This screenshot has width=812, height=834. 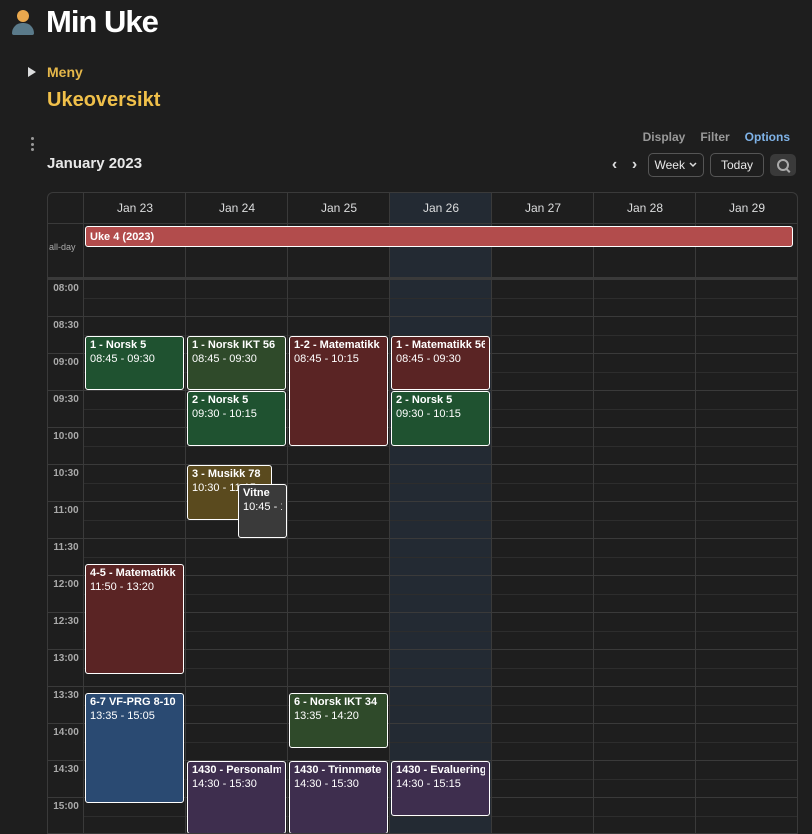 I want to click on calendar-event: 1430 - Personalmøte 14:30 - 15:30, so click(x=236, y=797).